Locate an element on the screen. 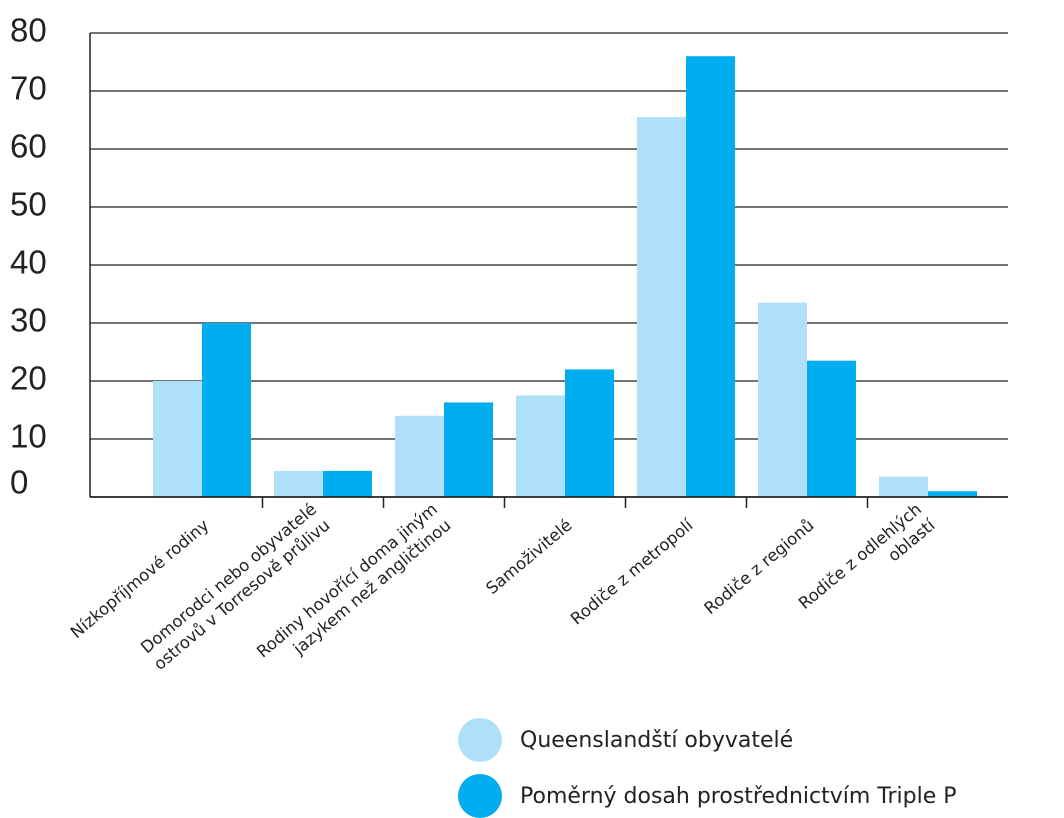 This screenshot has height=818, width=1064. legend-item-queensland: Queenslandští obyvatelé is located at coordinates (625, 740).